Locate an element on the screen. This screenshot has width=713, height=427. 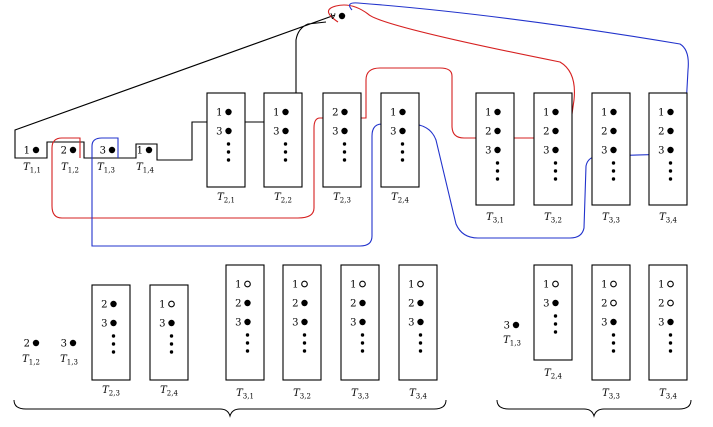
top-level3-subtree-1-point-2: 2 is located at coordinates (493, 132).